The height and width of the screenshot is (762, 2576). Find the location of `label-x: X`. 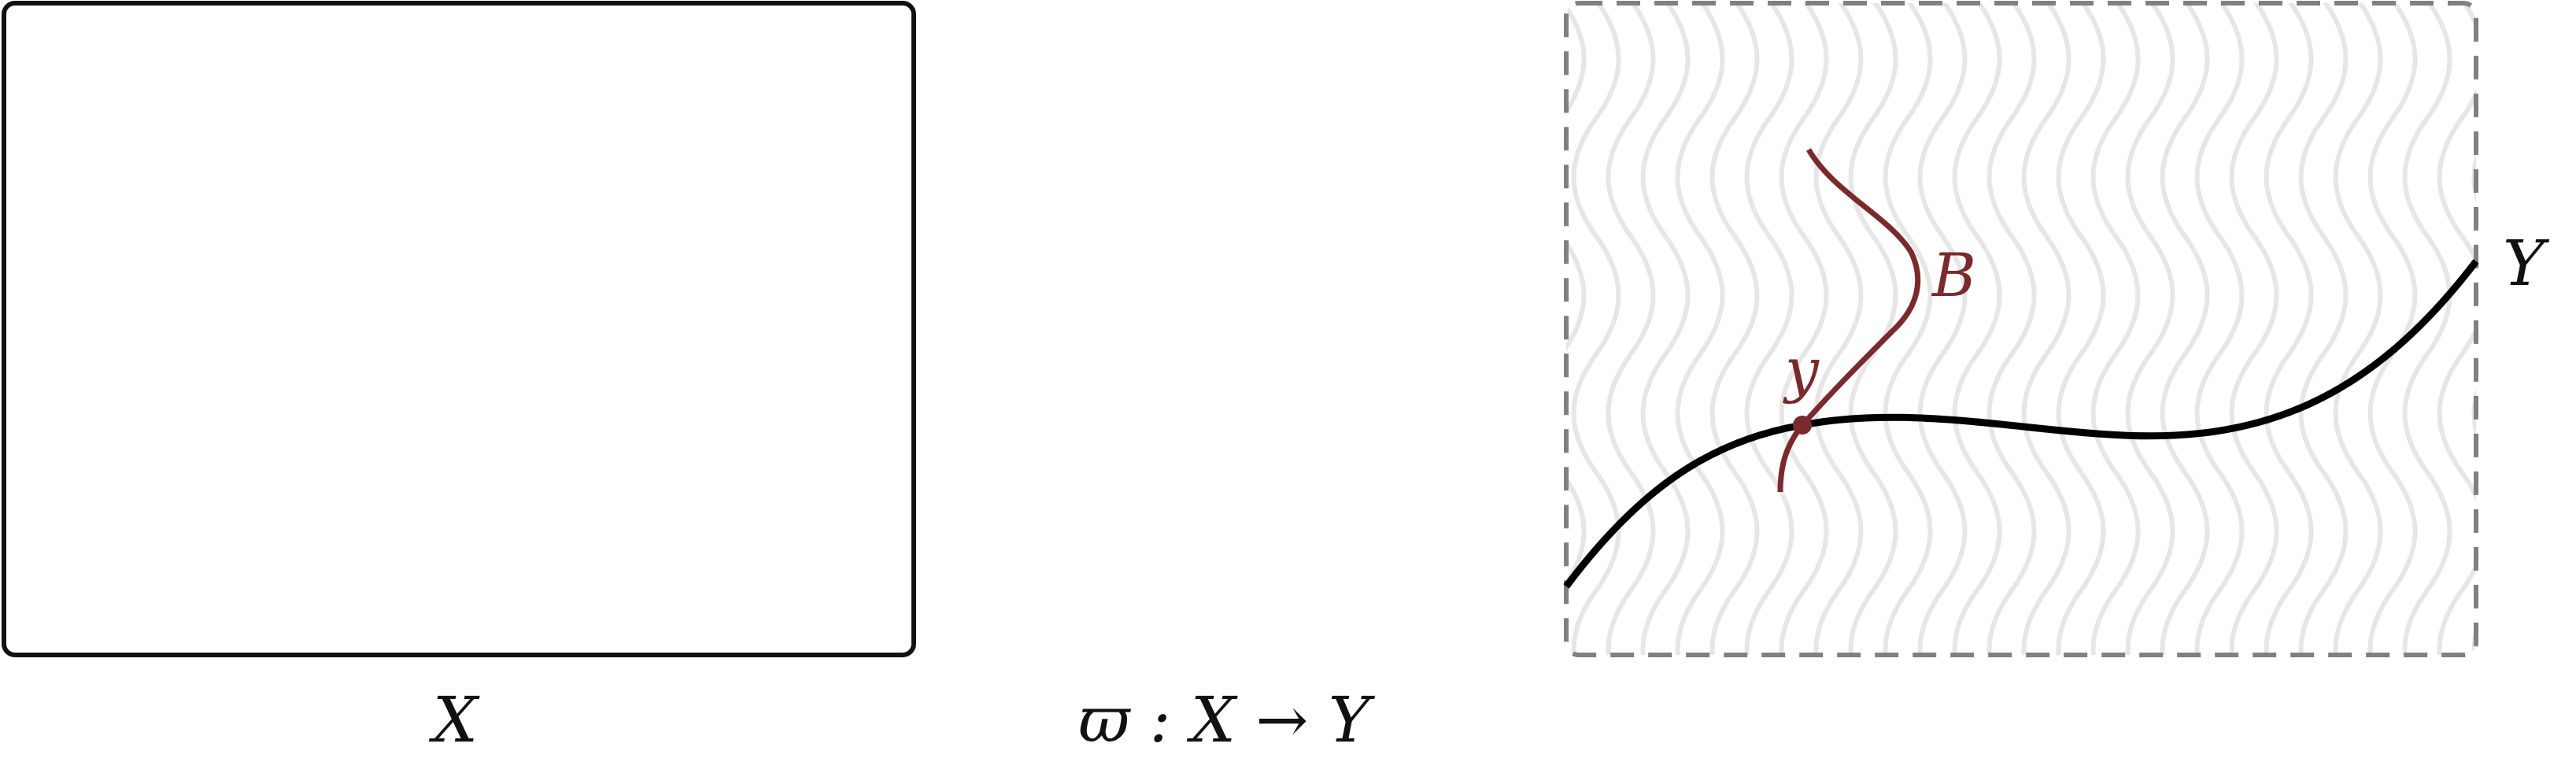

label-x: X is located at coordinates (456, 719).